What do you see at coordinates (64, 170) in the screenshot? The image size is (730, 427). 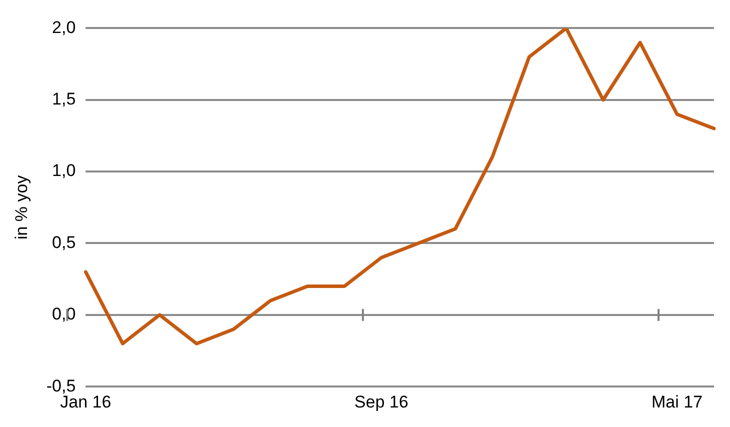 I see `y-tick-label: 1,0` at bounding box center [64, 170].